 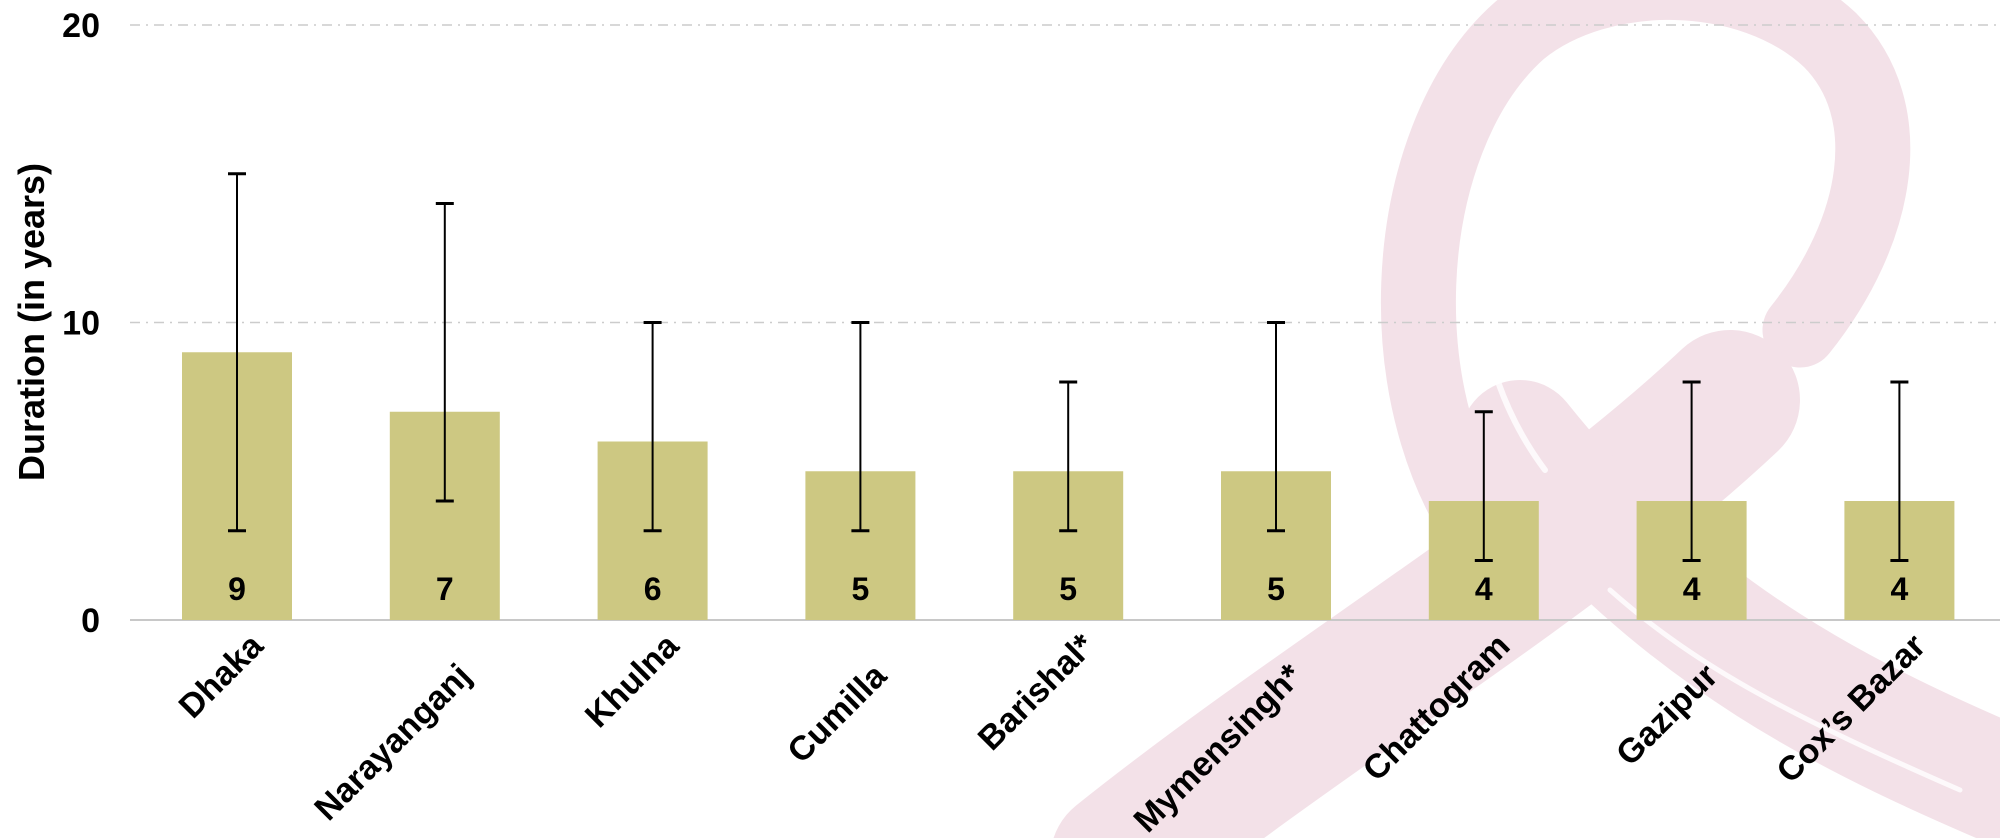 What do you see at coordinates (445, 589) in the screenshot?
I see `data-label: 7` at bounding box center [445, 589].